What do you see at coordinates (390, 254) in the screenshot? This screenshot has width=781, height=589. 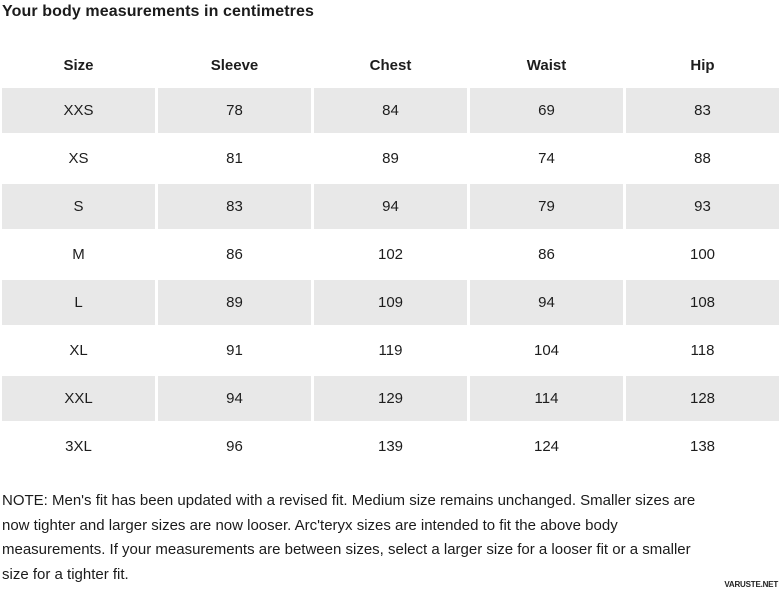 I see `table-cell: 102` at bounding box center [390, 254].